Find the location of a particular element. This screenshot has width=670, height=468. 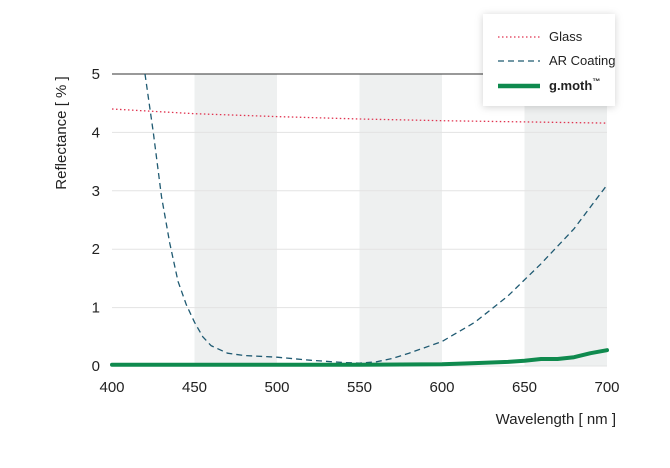

y-tick-label: 0 is located at coordinates (96, 366).